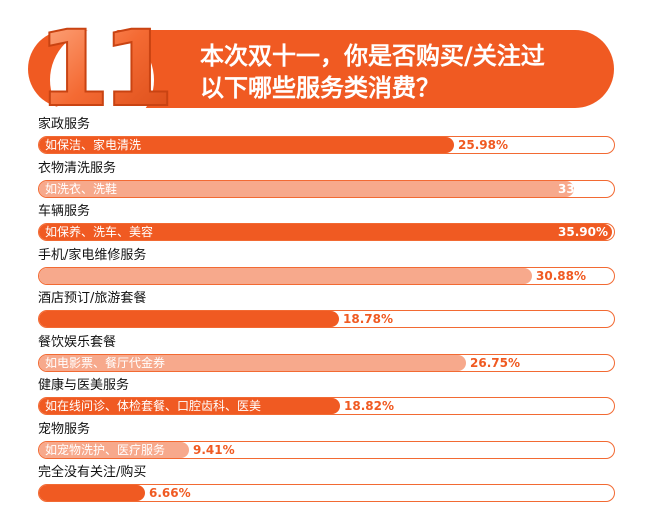 This screenshot has height=513, width=650. What do you see at coordinates (105, 362) in the screenshot?
I see `bar-sublabel: 如电影票、餐厅代金券` at bounding box center [105, 362].